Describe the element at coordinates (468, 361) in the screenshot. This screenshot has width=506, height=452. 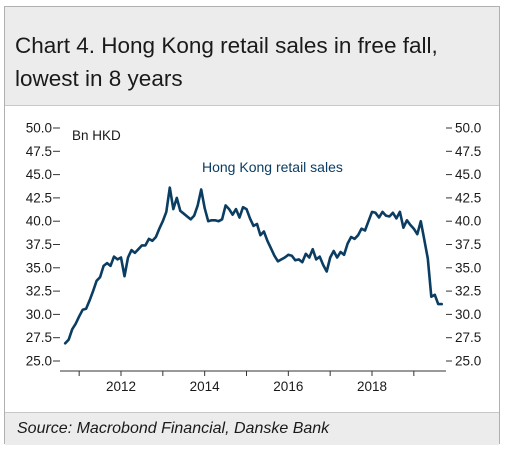
I see `y-tick-label-right: 25.0` at that location.